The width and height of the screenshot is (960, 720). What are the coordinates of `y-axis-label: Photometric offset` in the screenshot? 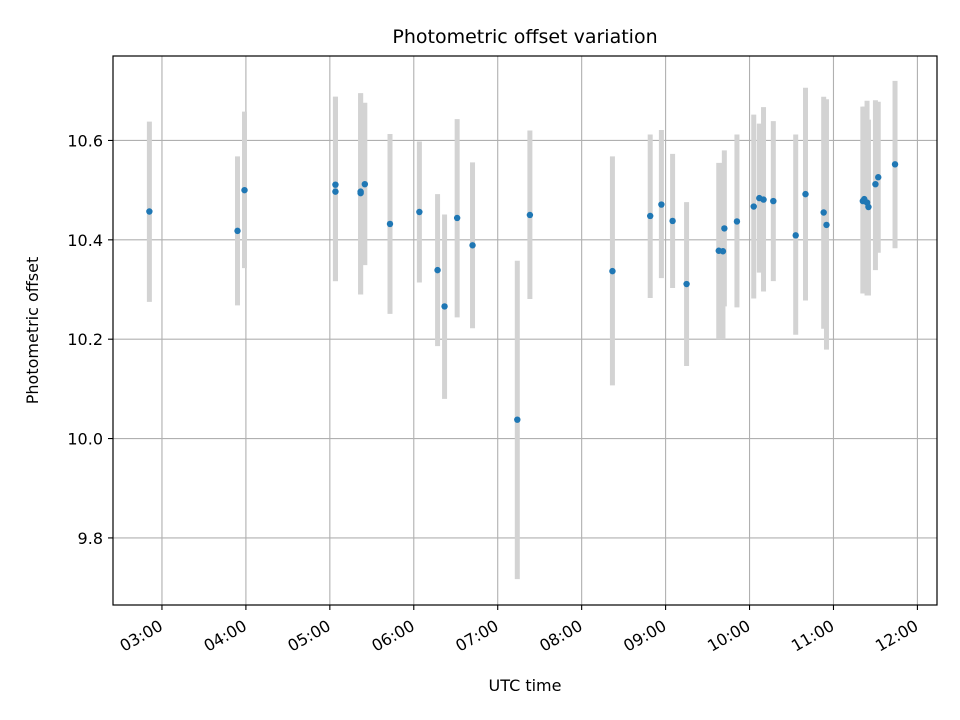 It's located at (32, 331).